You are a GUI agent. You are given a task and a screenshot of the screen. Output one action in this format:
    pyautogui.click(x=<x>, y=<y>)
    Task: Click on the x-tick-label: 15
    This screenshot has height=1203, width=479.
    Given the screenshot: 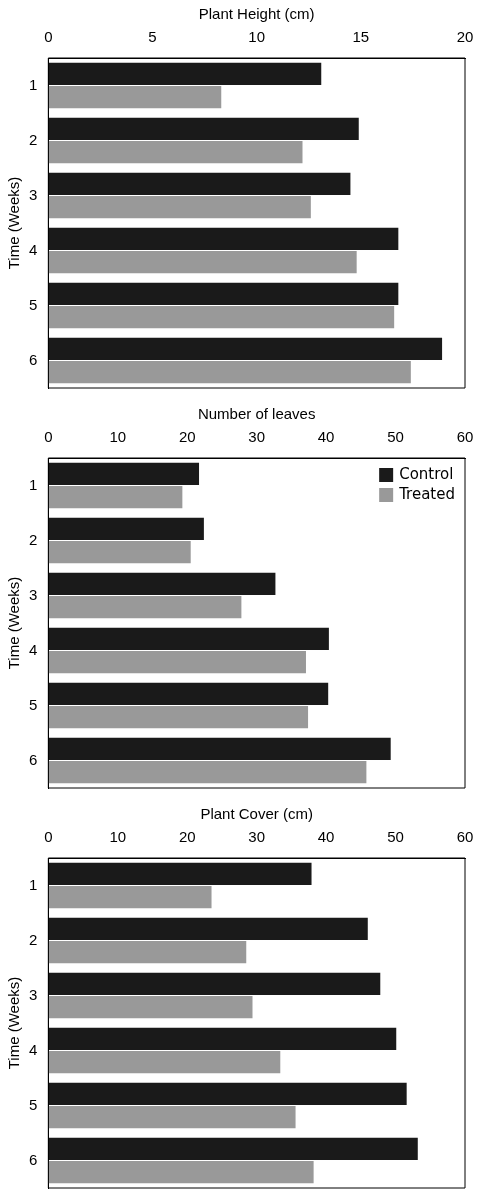 What is the action you would take?
    pyautogui.click(x=361, y=37)
    